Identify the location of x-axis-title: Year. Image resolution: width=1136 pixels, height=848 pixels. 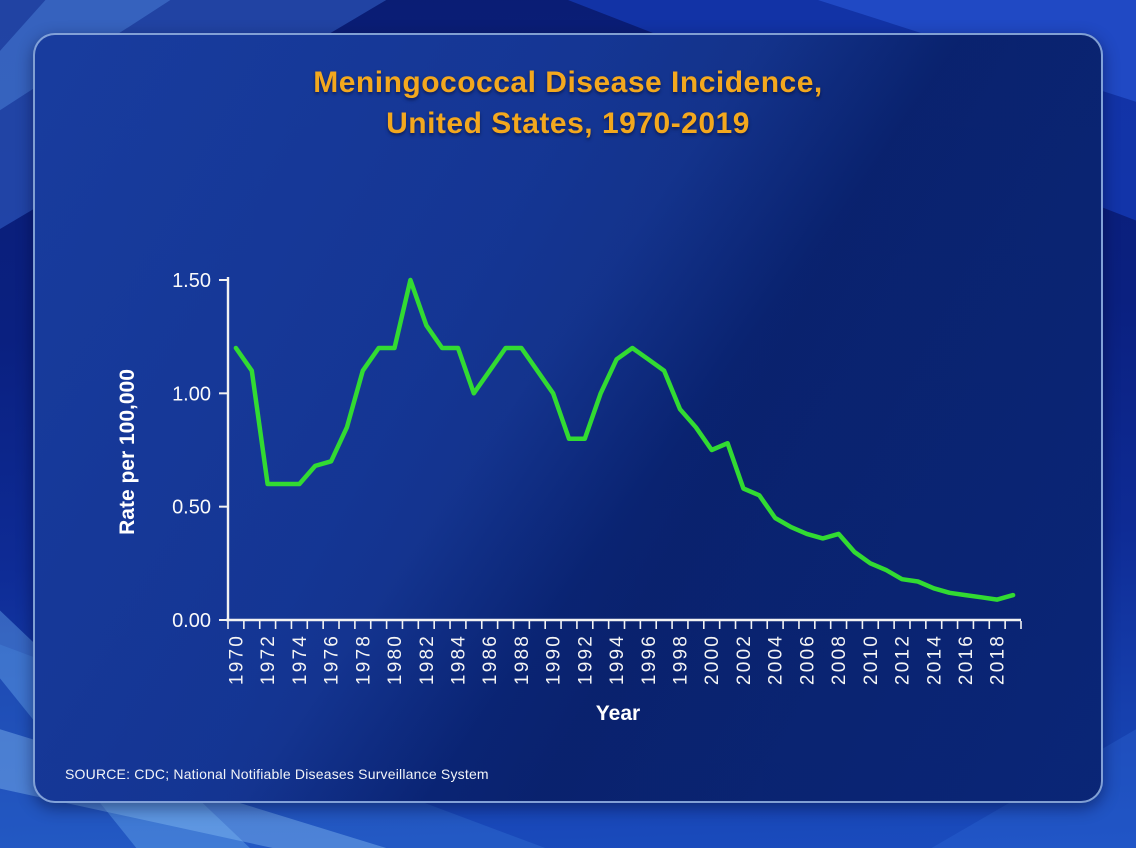
(618, 713).